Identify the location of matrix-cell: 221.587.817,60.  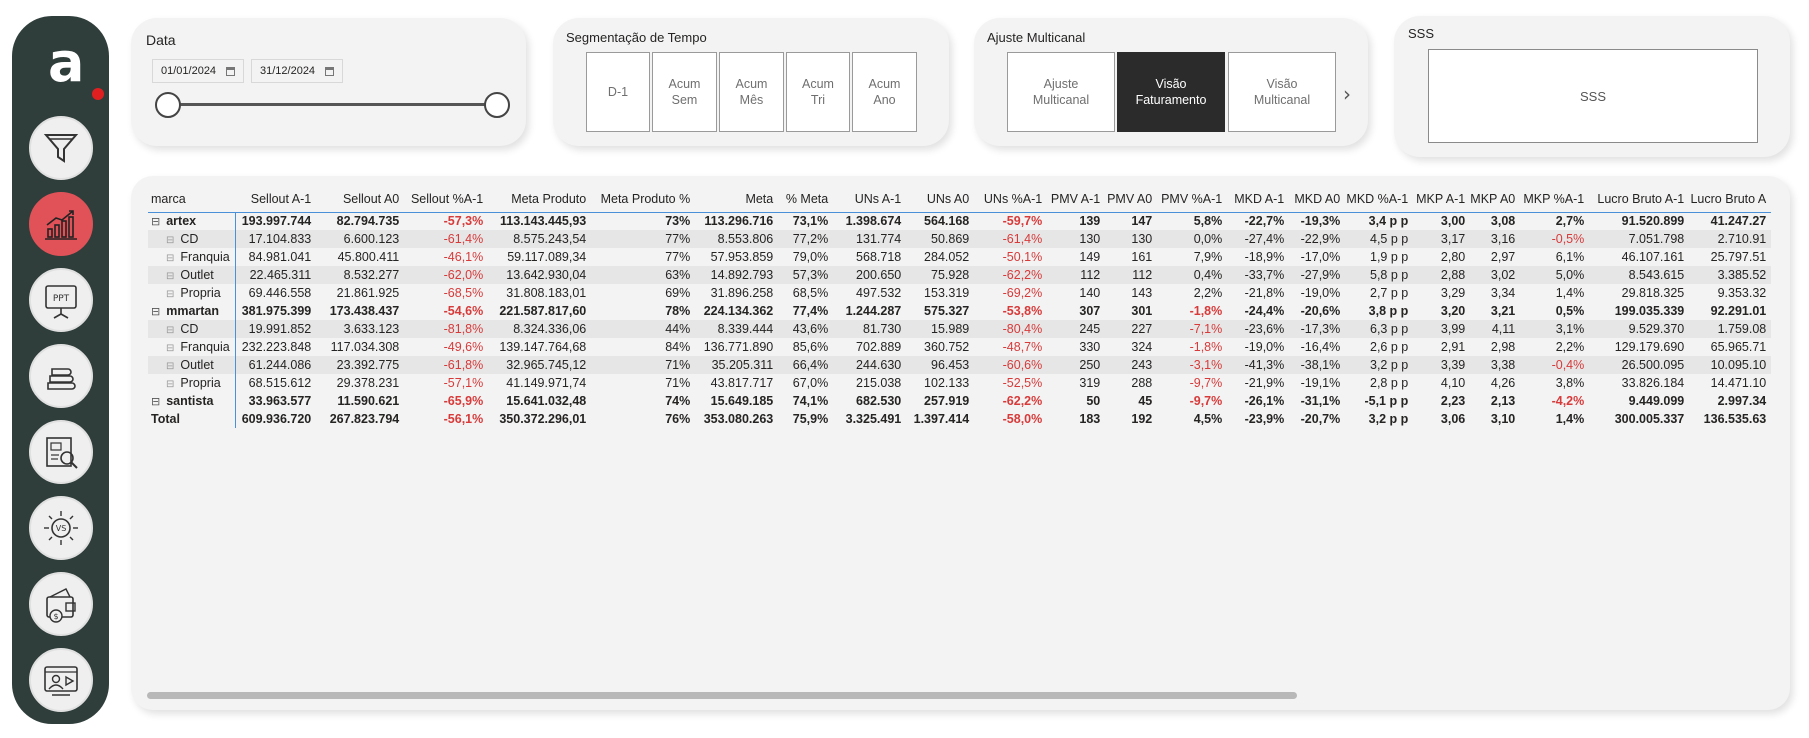
(543, 311).